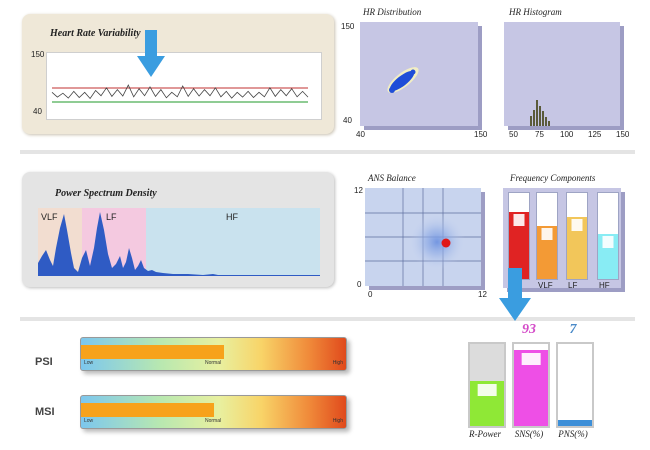 Image resolution: width=650 pixels, height=450 pixels. What do you see at coordinates (540, 113) in the screenshot?
I see `hr-histogram-bars` at bounding box center [540, 113].